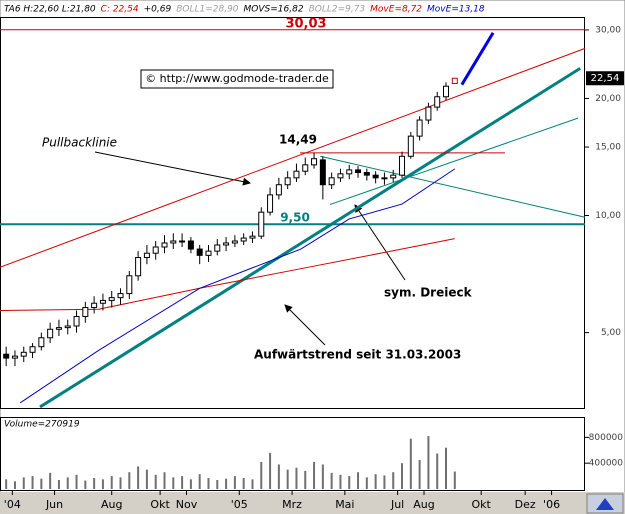 The height and width of the screenshot is (514, 625). I want to click on x-tick-label: Dez, so click(525, 504).